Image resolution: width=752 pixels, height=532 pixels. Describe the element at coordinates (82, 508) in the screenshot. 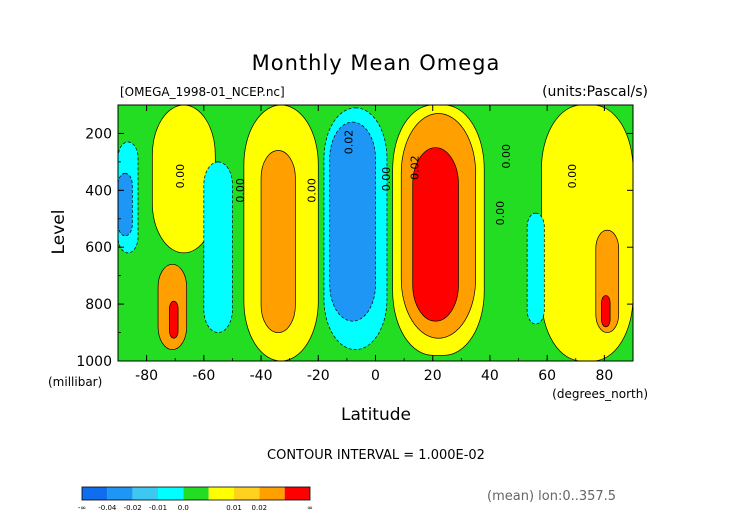

I see `colorbar-label: -∞` at that location.